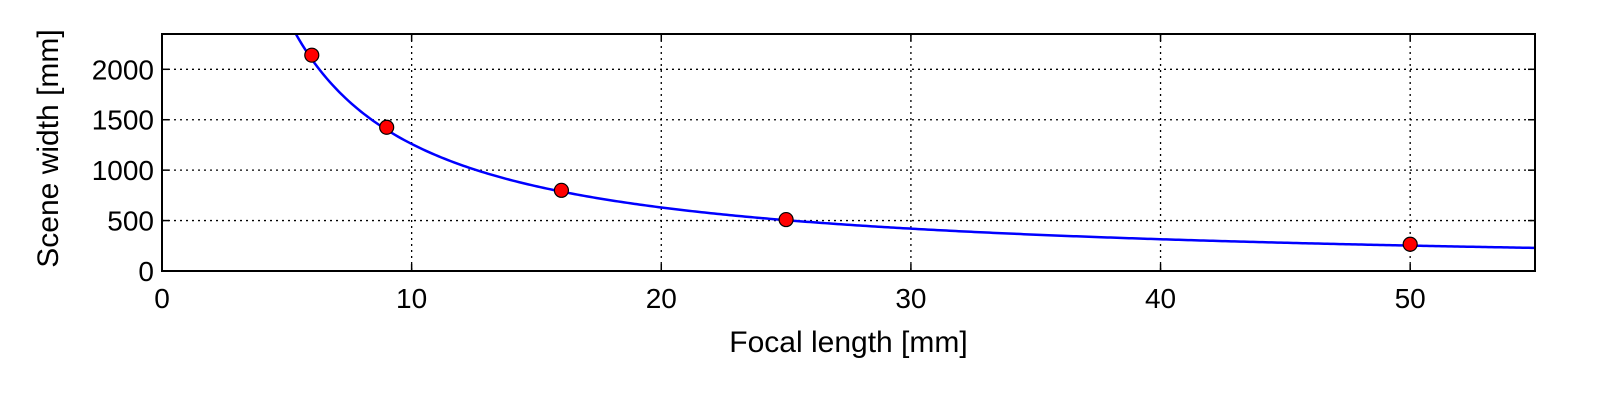  What do you see at coordinates (130, 221) in the screenshot?
I see `y-tick-label: 500` at bounding box center [130, 221].